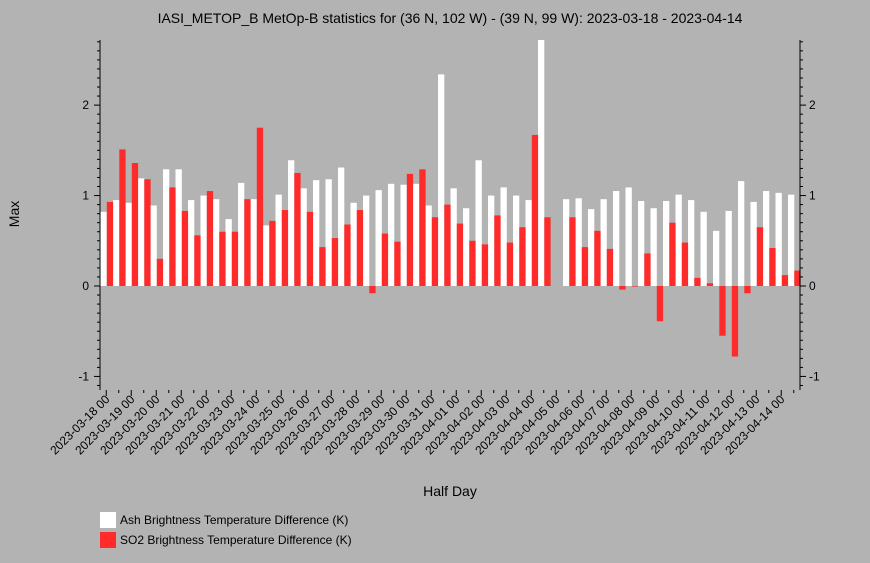 This screenshot has width=870, height=563. What do you see at coordinates (108, 520) in the screenshot?
I see `legend-swatch-ash` at bounding box center [108, 520].